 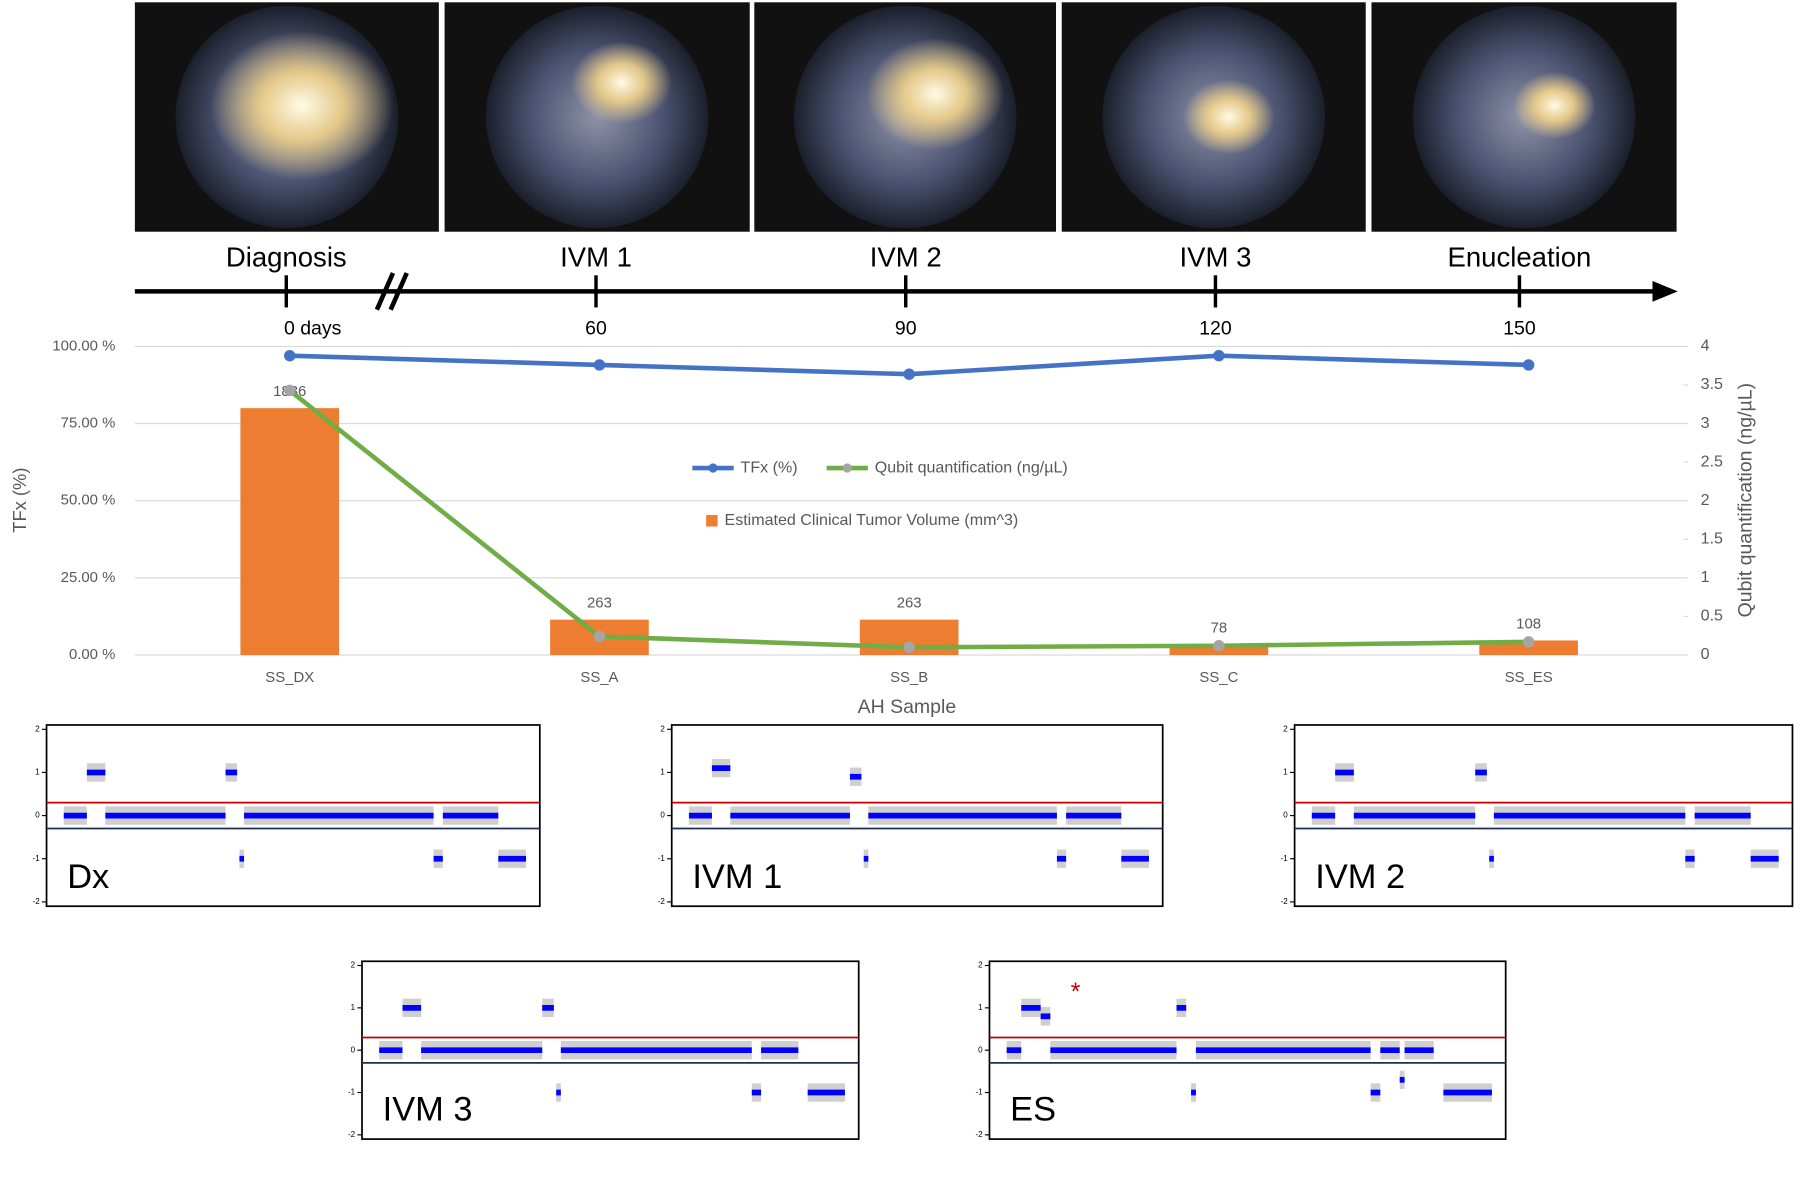 What do you see at coordinates (596, 328) in the screenshot?
I see `day-label: 60` at bounding box center [596, 328].